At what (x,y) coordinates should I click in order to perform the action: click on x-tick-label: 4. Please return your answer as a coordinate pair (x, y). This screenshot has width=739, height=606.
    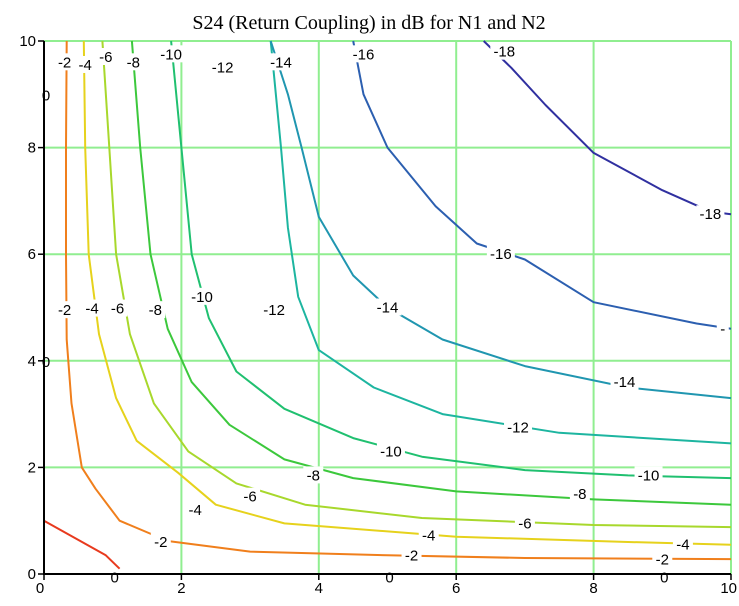
    Looking at the image, I should click on (319, 588).